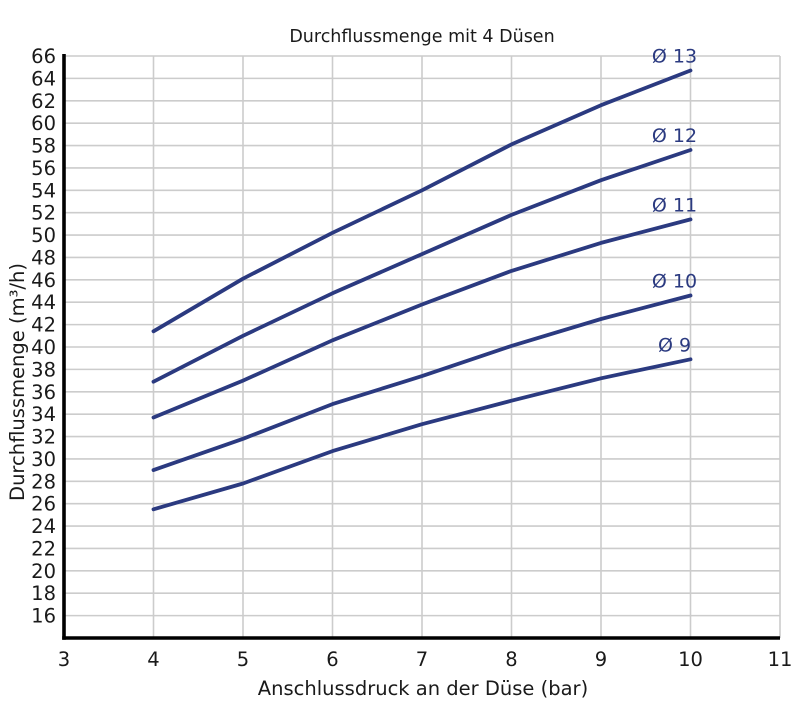  What do you see at coordinates (601, 659) in the screenshot?
I see `x-tick-label: 9` at bounding box center [601, 659].